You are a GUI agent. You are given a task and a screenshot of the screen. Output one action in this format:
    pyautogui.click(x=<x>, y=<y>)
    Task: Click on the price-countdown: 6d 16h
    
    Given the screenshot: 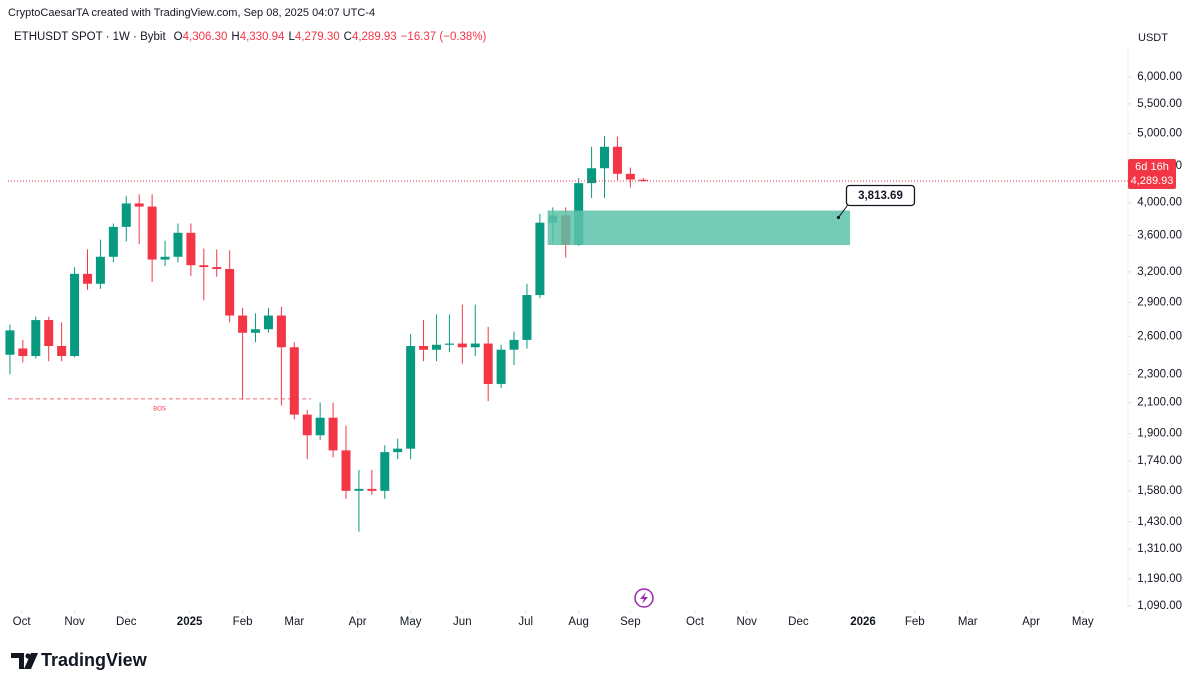 What is the action you would take?
    pyautogui.click(x=1152, y=167)
    